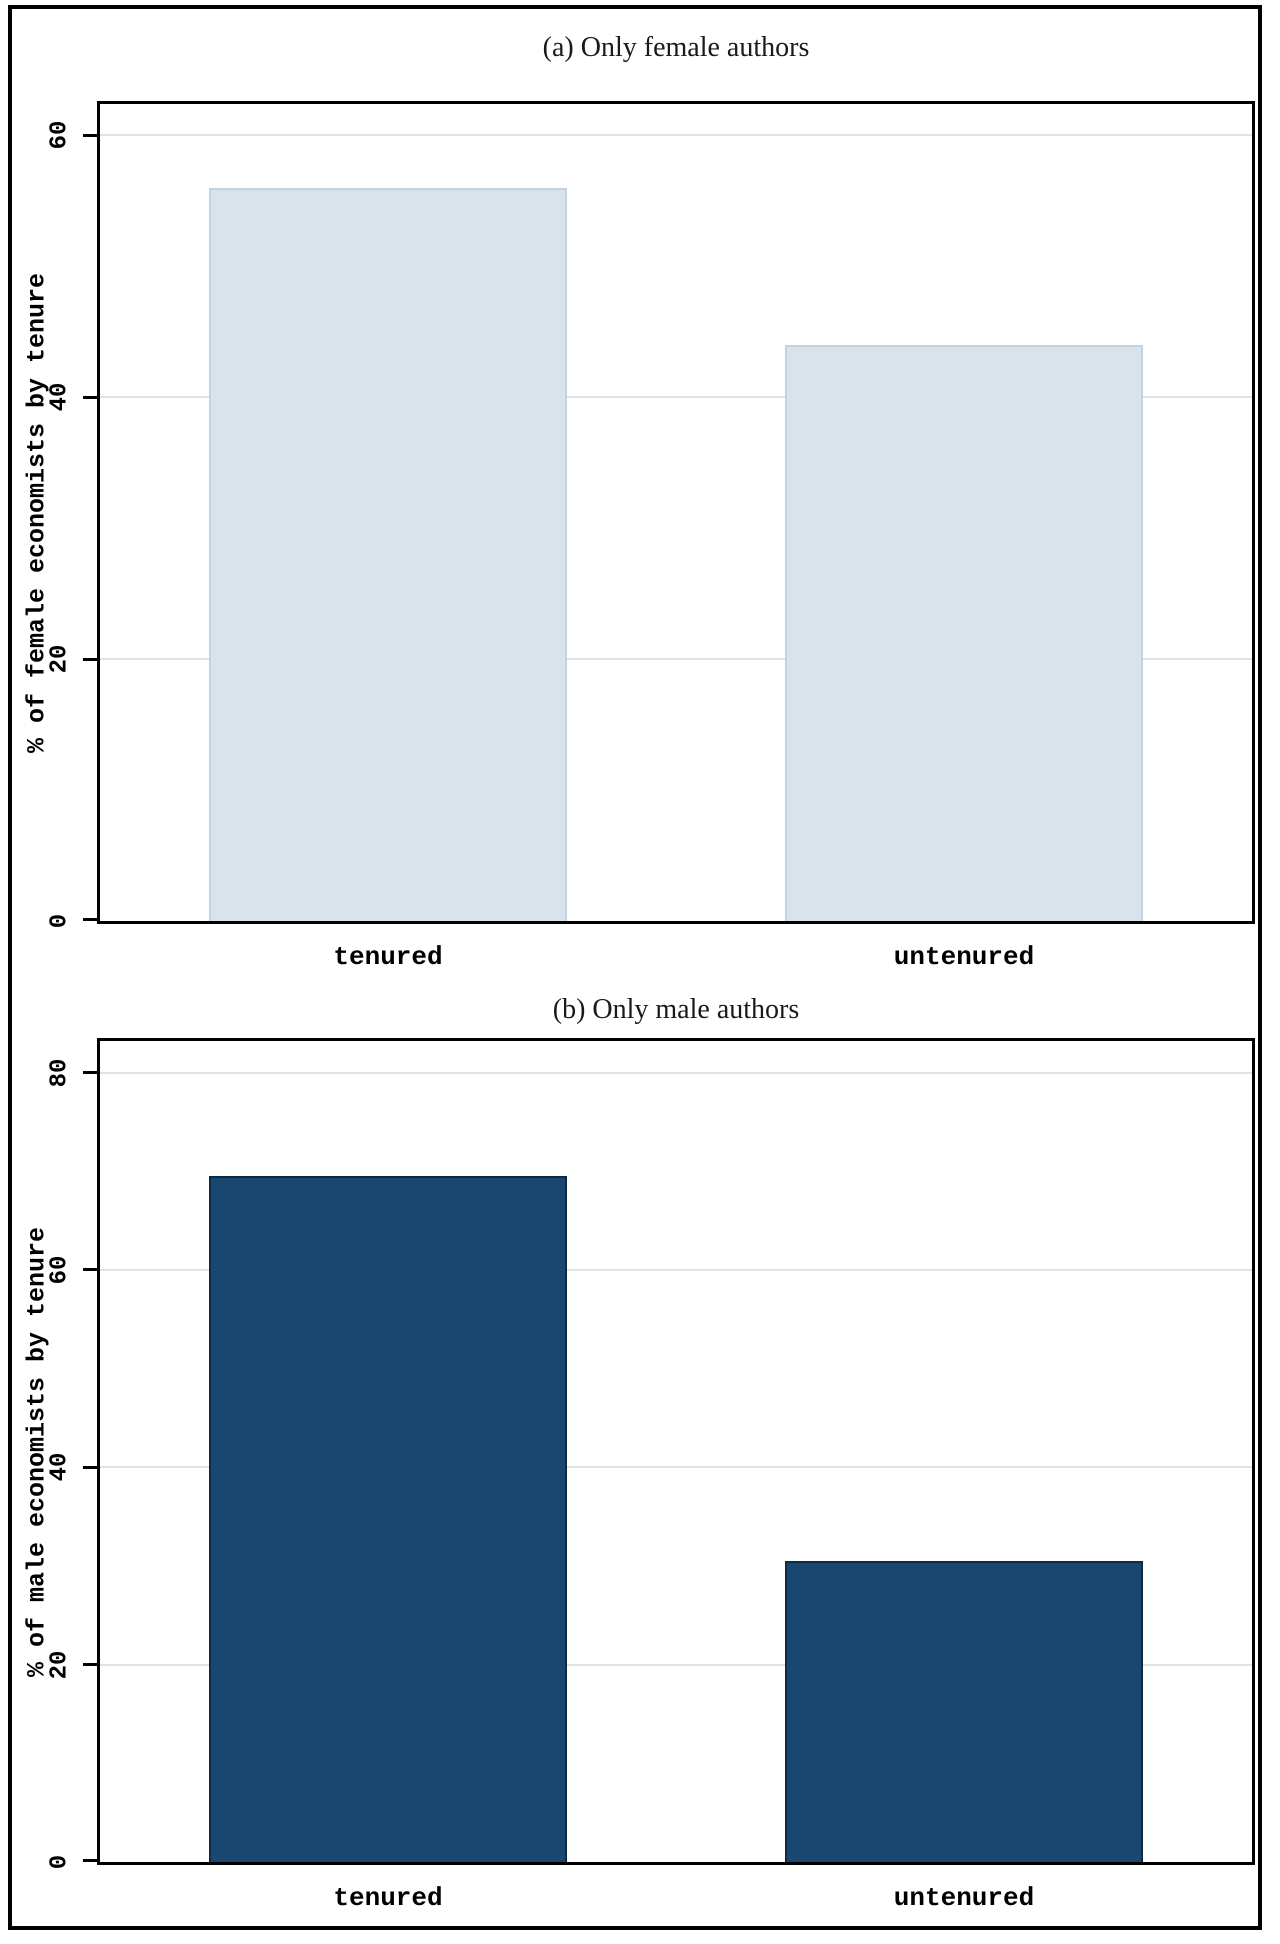  What do you see at coordinates (60, 1072) in the screenshot?
I see `y-tick-label: 80` at bounding box center [60, 1072].